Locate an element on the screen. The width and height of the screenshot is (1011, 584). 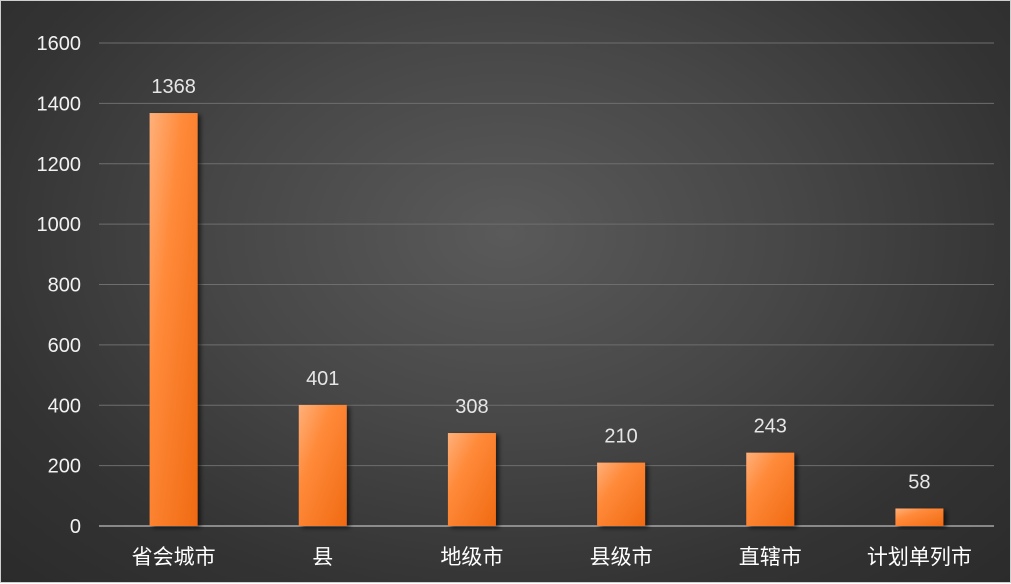
data-label: 1368 is located at coordinates (173, 87).